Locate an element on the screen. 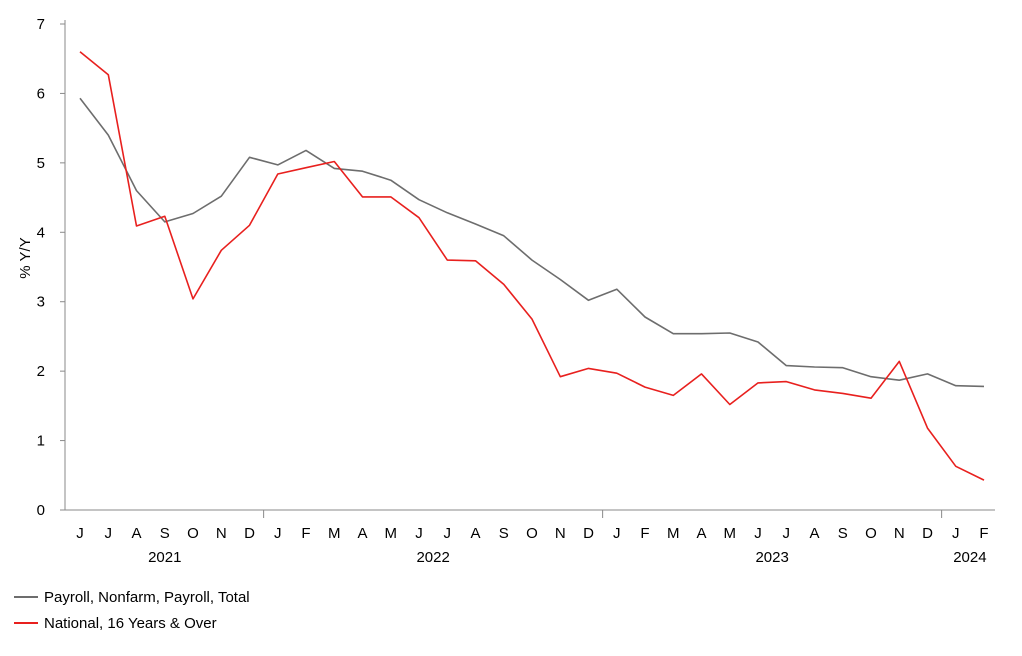 This screenshot has width=1022, height=656. y-axis-label: % Y/Y is located at coordinates (25, 257).